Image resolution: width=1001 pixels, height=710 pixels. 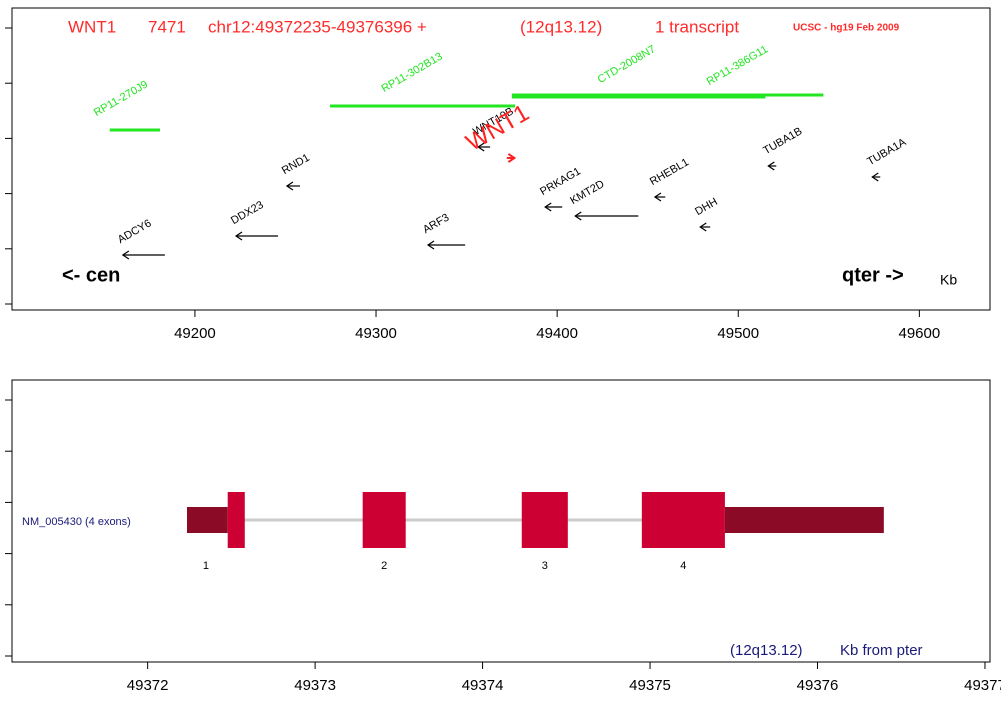 I want to click on header-text: chr12:49372235-49376396 +, so click(x=317, y=26).